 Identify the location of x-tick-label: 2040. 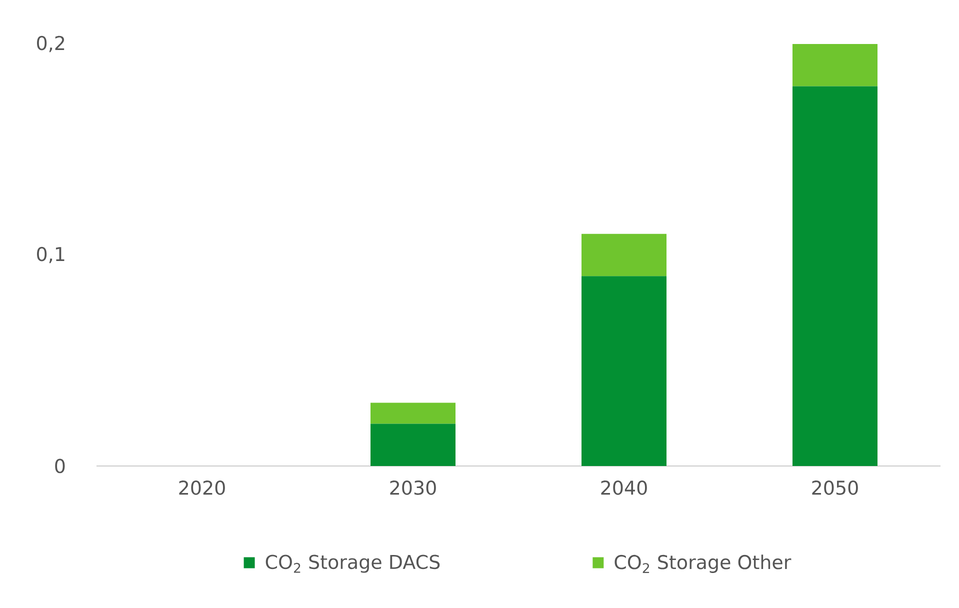
(624, 487).